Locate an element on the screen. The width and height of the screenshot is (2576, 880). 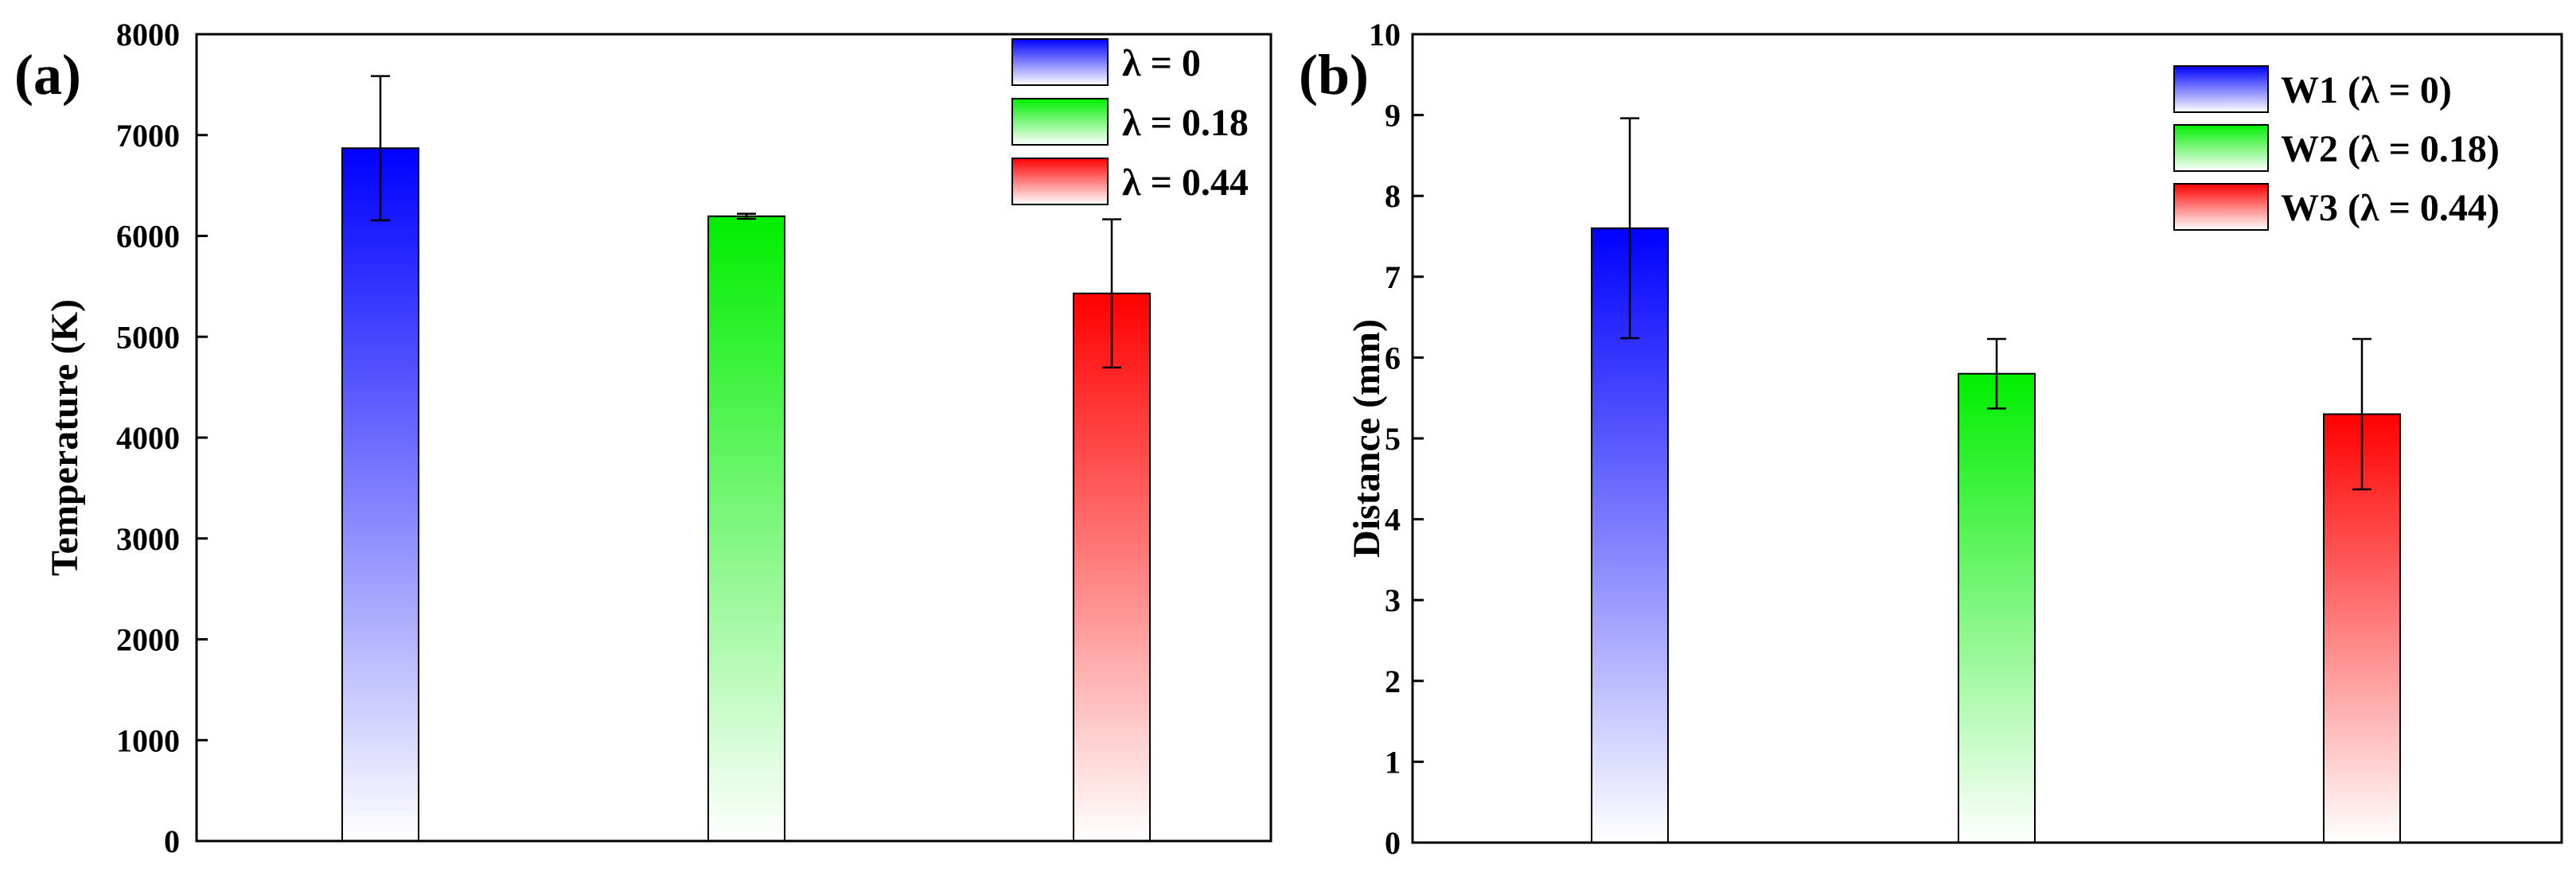
y-tick-label: 9 is located at coordinates (1393, 116).